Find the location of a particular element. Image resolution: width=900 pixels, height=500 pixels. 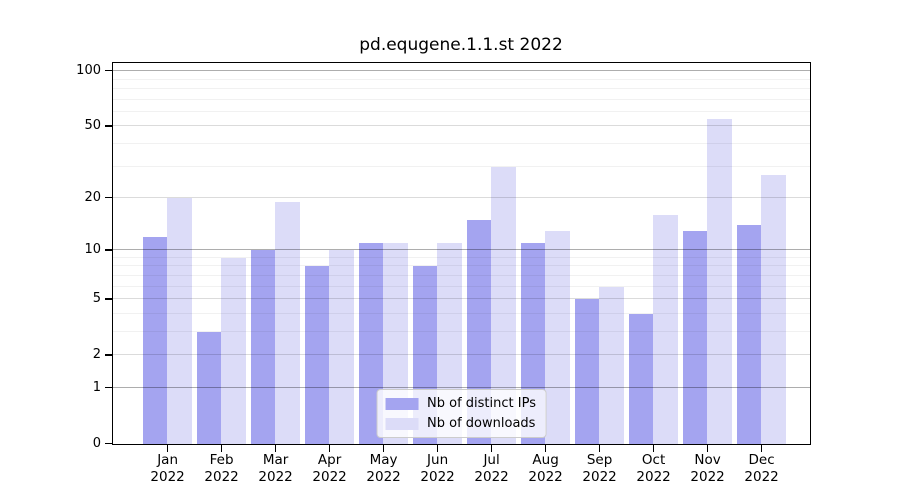

x-tick-mark-feb is located at coordinates (221, 448).